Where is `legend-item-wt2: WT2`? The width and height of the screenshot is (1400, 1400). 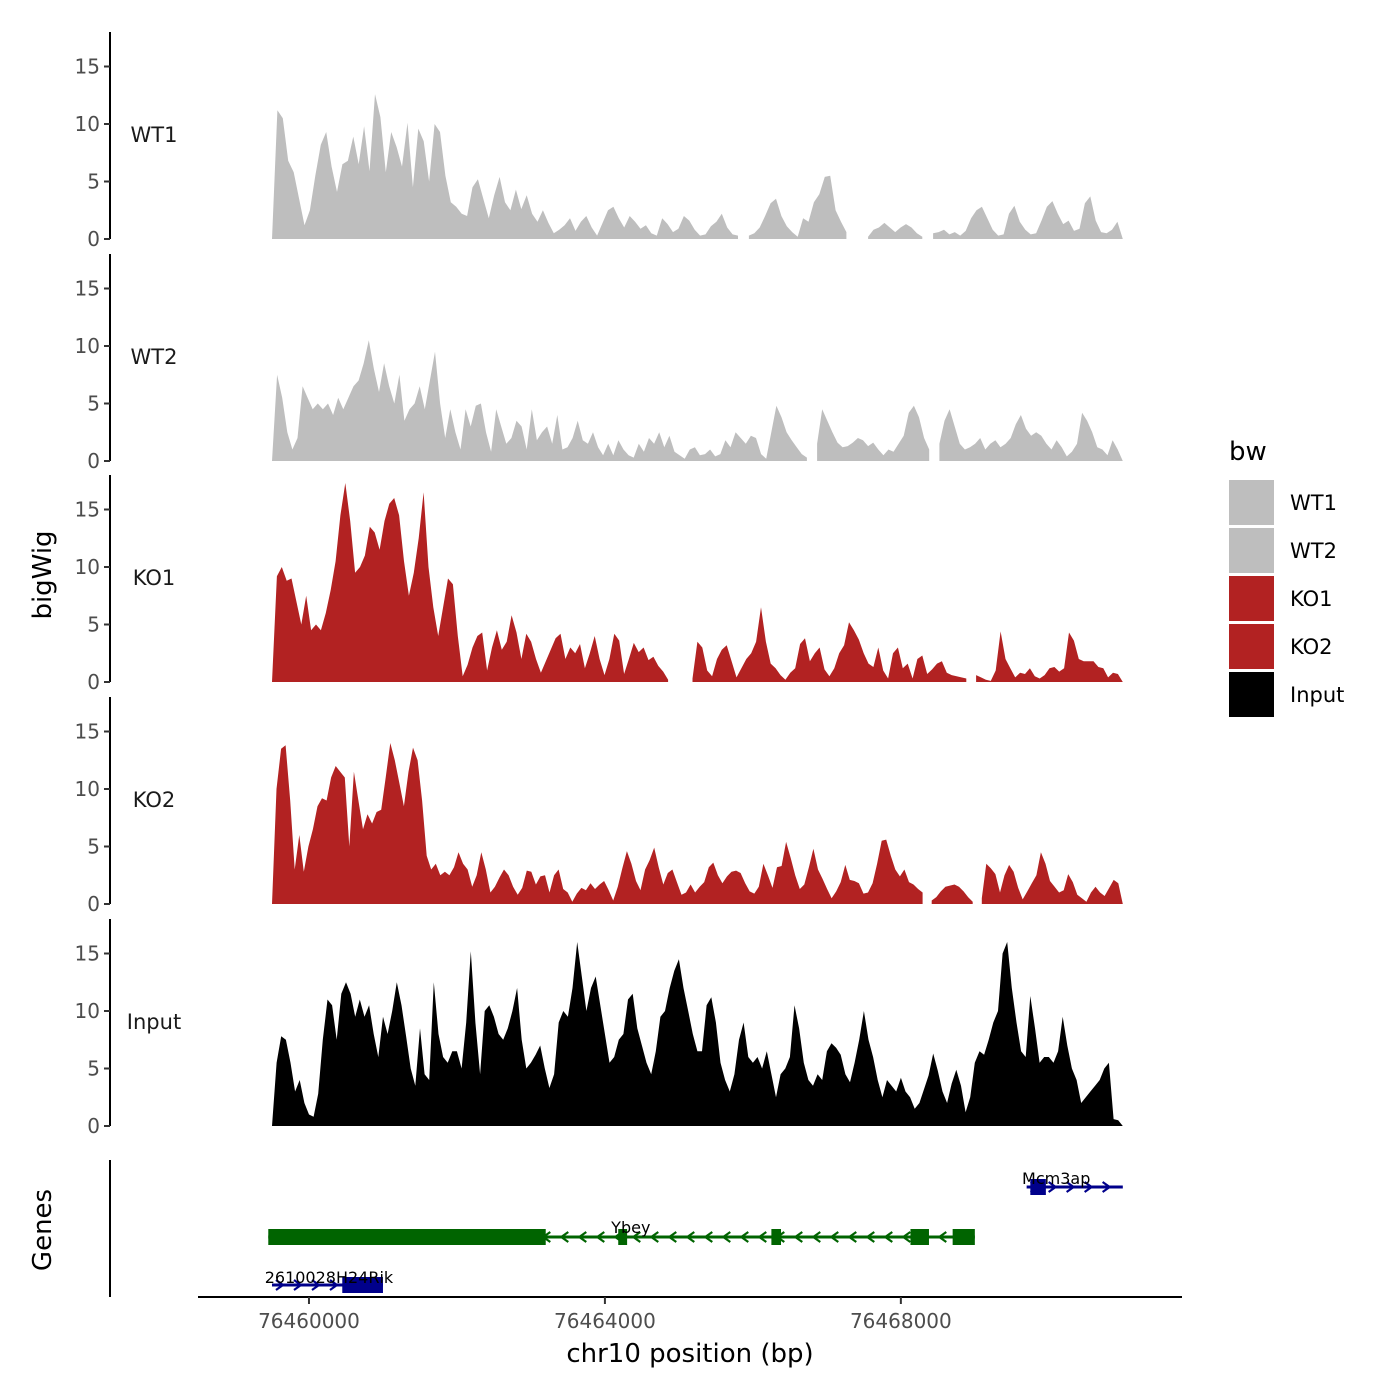 legend-item-wt2: WT2 is located at coordinates (1283, 550).